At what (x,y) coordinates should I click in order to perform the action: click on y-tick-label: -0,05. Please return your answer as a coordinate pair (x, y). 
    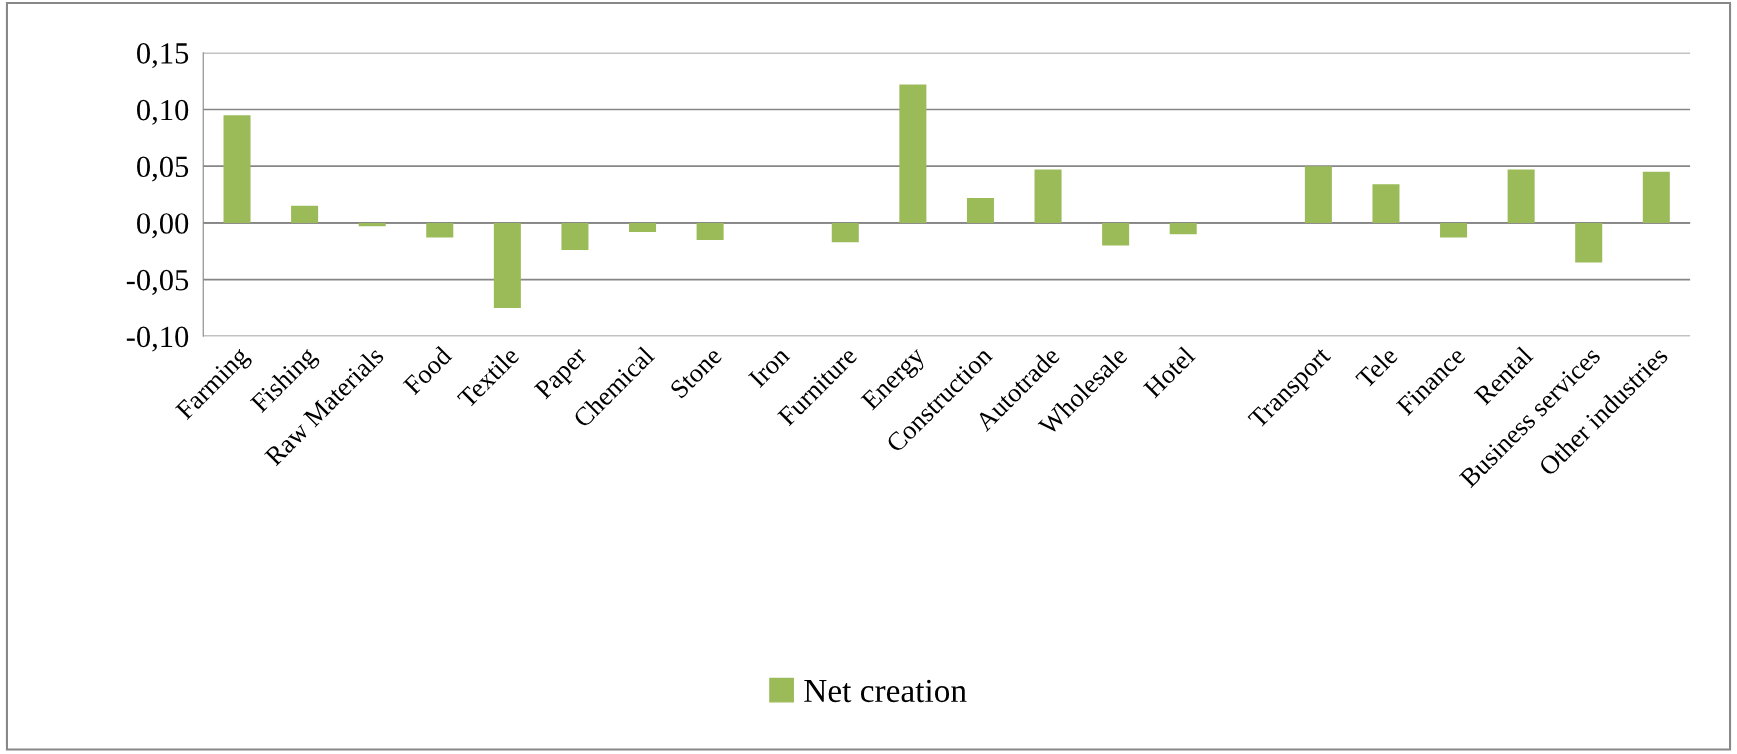
    Looking at the image, I should click on (157, 282).